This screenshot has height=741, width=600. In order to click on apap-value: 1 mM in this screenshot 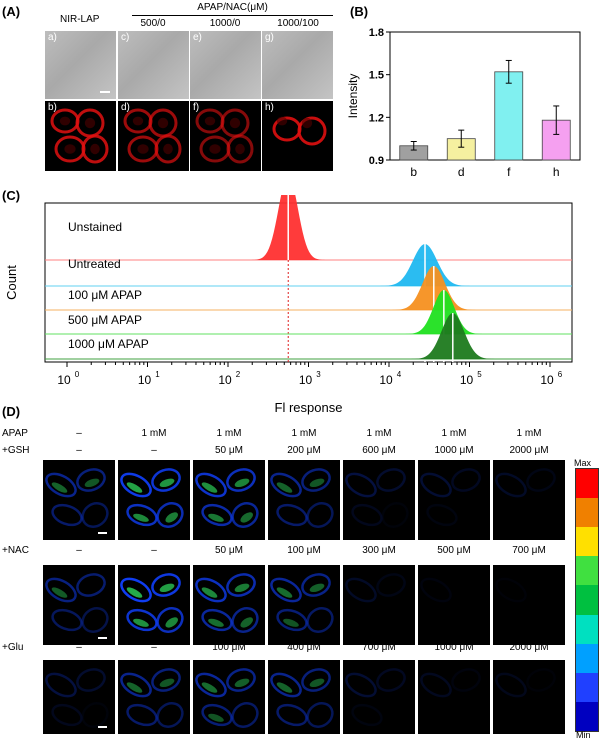, I will do `click(379, 433)`.